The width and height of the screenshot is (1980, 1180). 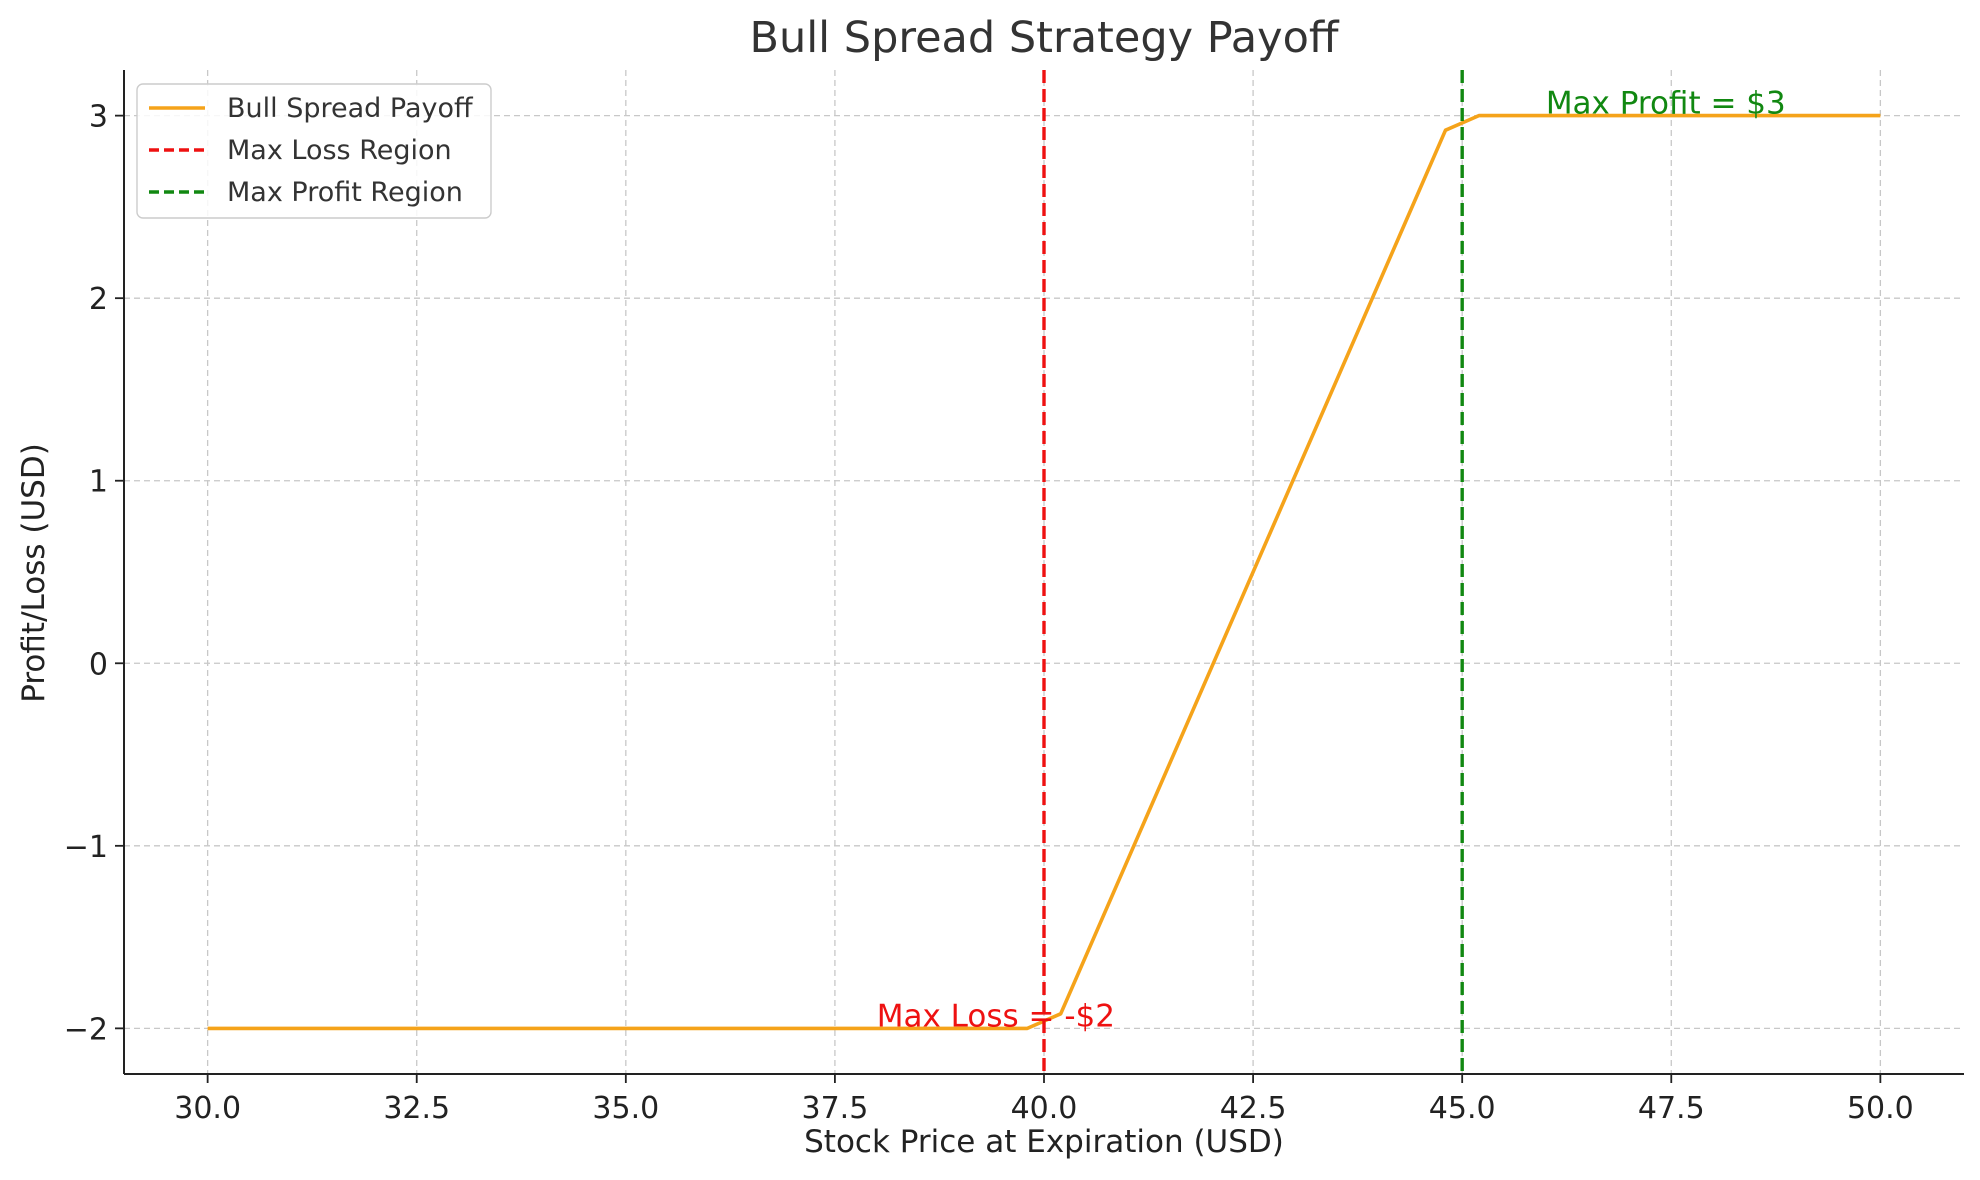 I want to click on max-loss-annotation: Max Loss = -$2, so click(x=996, y=1016).